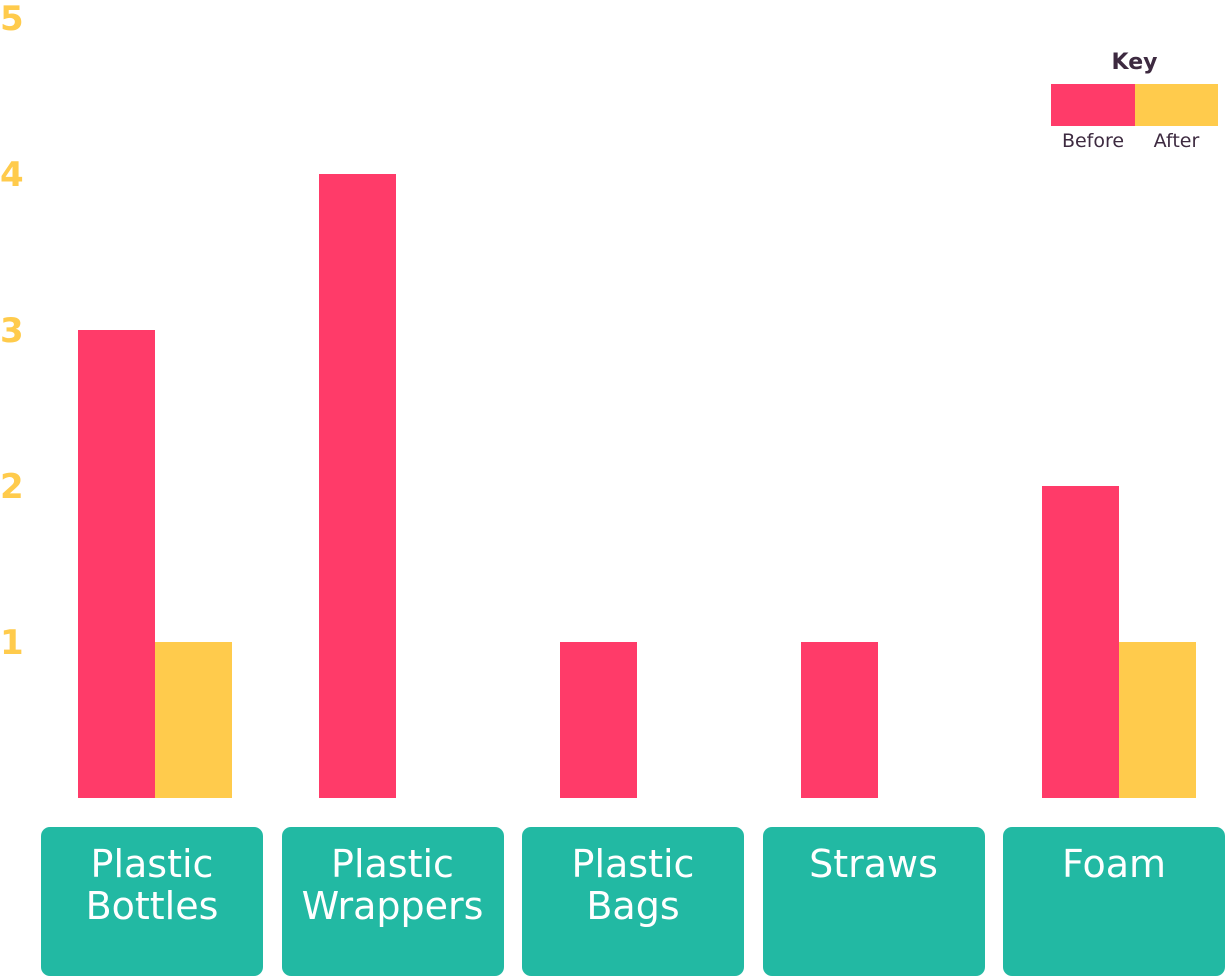 The height and width of the screenshot is (976, 1227). I want to click on category-box: Plastic Bottles, so click(152, 901).